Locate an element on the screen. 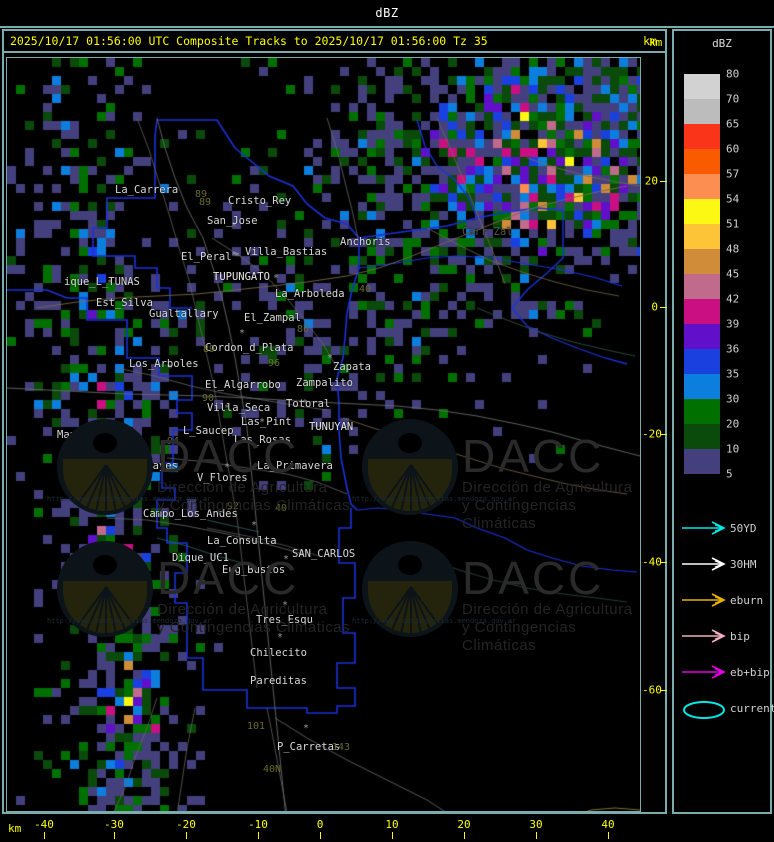 Image resolution: width=774 pixels, height=842 pixels. x-axis: km -40 -30 -20 -10 0 10 20 30 40 is located at coordinates (387, 828).